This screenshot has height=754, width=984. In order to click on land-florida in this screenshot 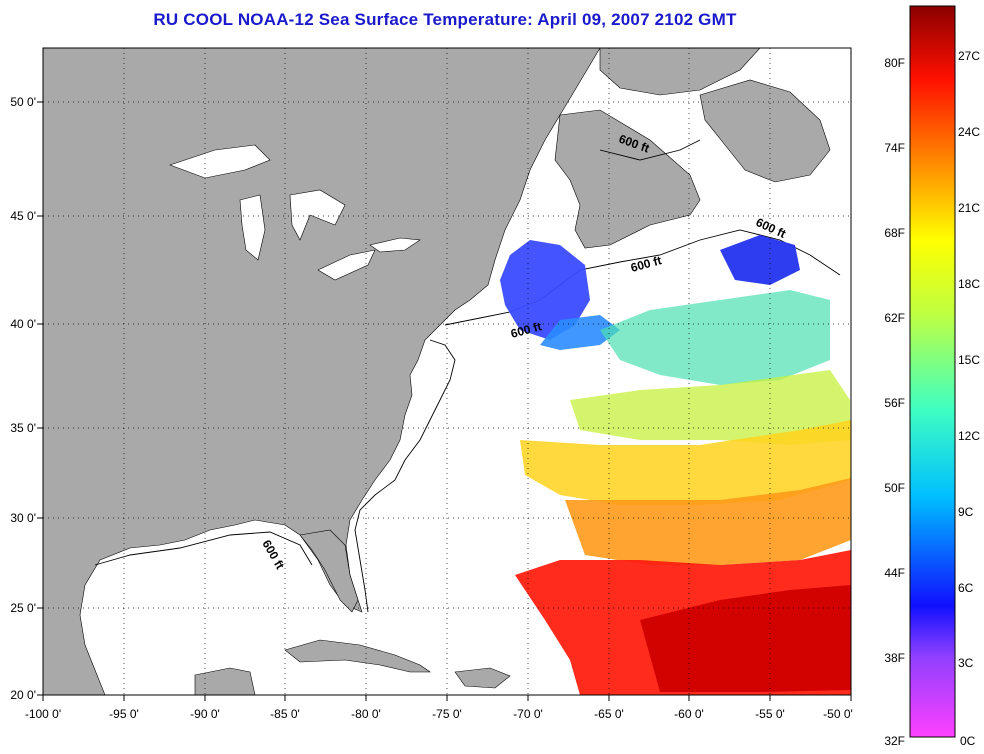, I will do `click(329, 571)`.